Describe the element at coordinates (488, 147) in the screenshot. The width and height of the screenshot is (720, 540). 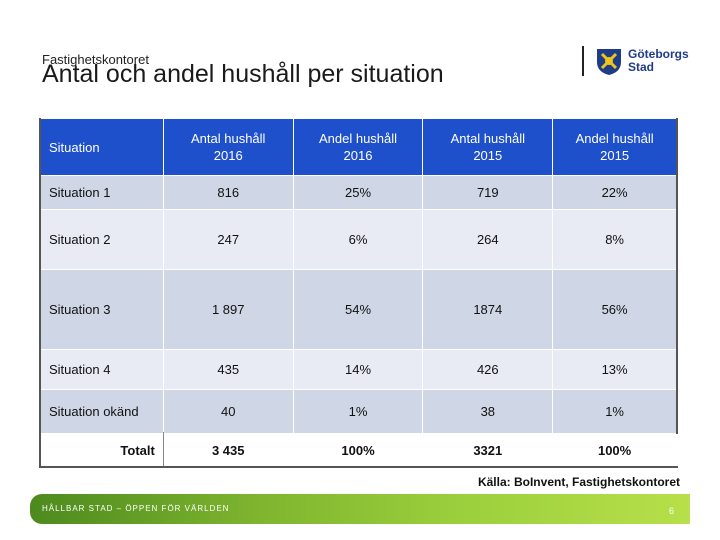
I see `header-antal-2015: Antal hushåll 2015` at that location.